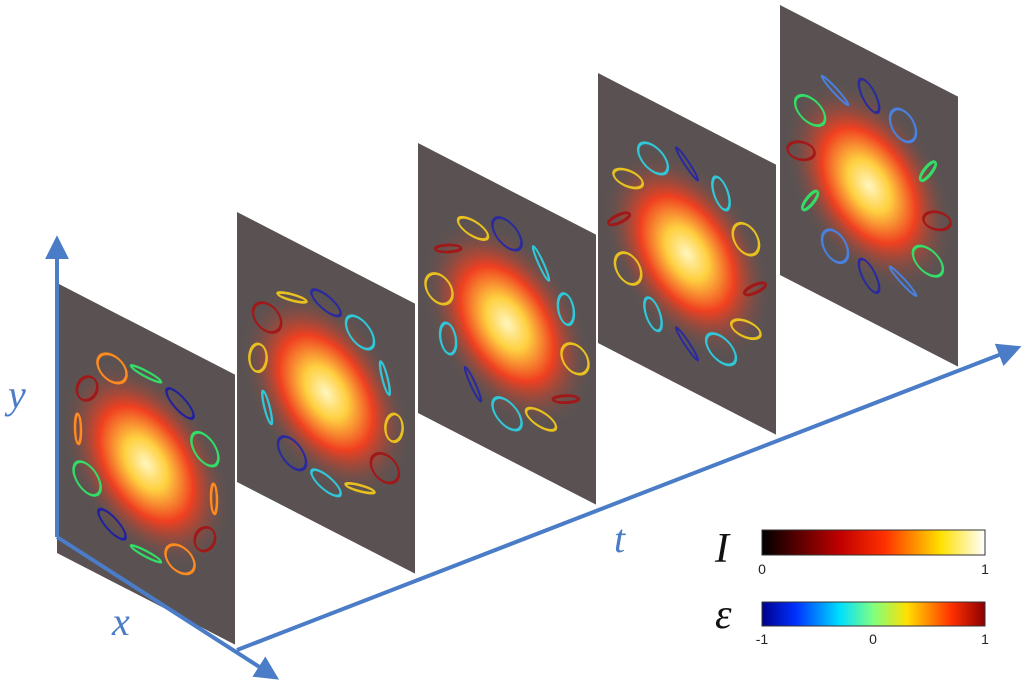 This screenshot has height=684, width=1025. What do you see at coordinates (722, 549) in the screenshot?
I see `intensity-symbol: I` at bounding box center [722, 549].